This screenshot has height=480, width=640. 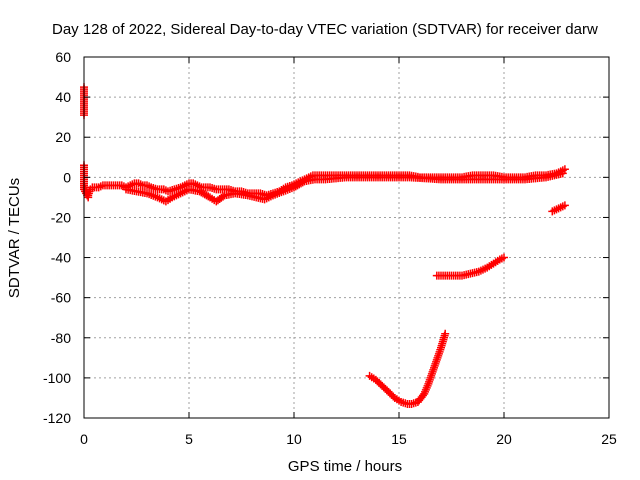 What do you see at coordinates (609, 439) in the screenshot?
I see `x-tick-label: 25` at bounding box center [609, 439].